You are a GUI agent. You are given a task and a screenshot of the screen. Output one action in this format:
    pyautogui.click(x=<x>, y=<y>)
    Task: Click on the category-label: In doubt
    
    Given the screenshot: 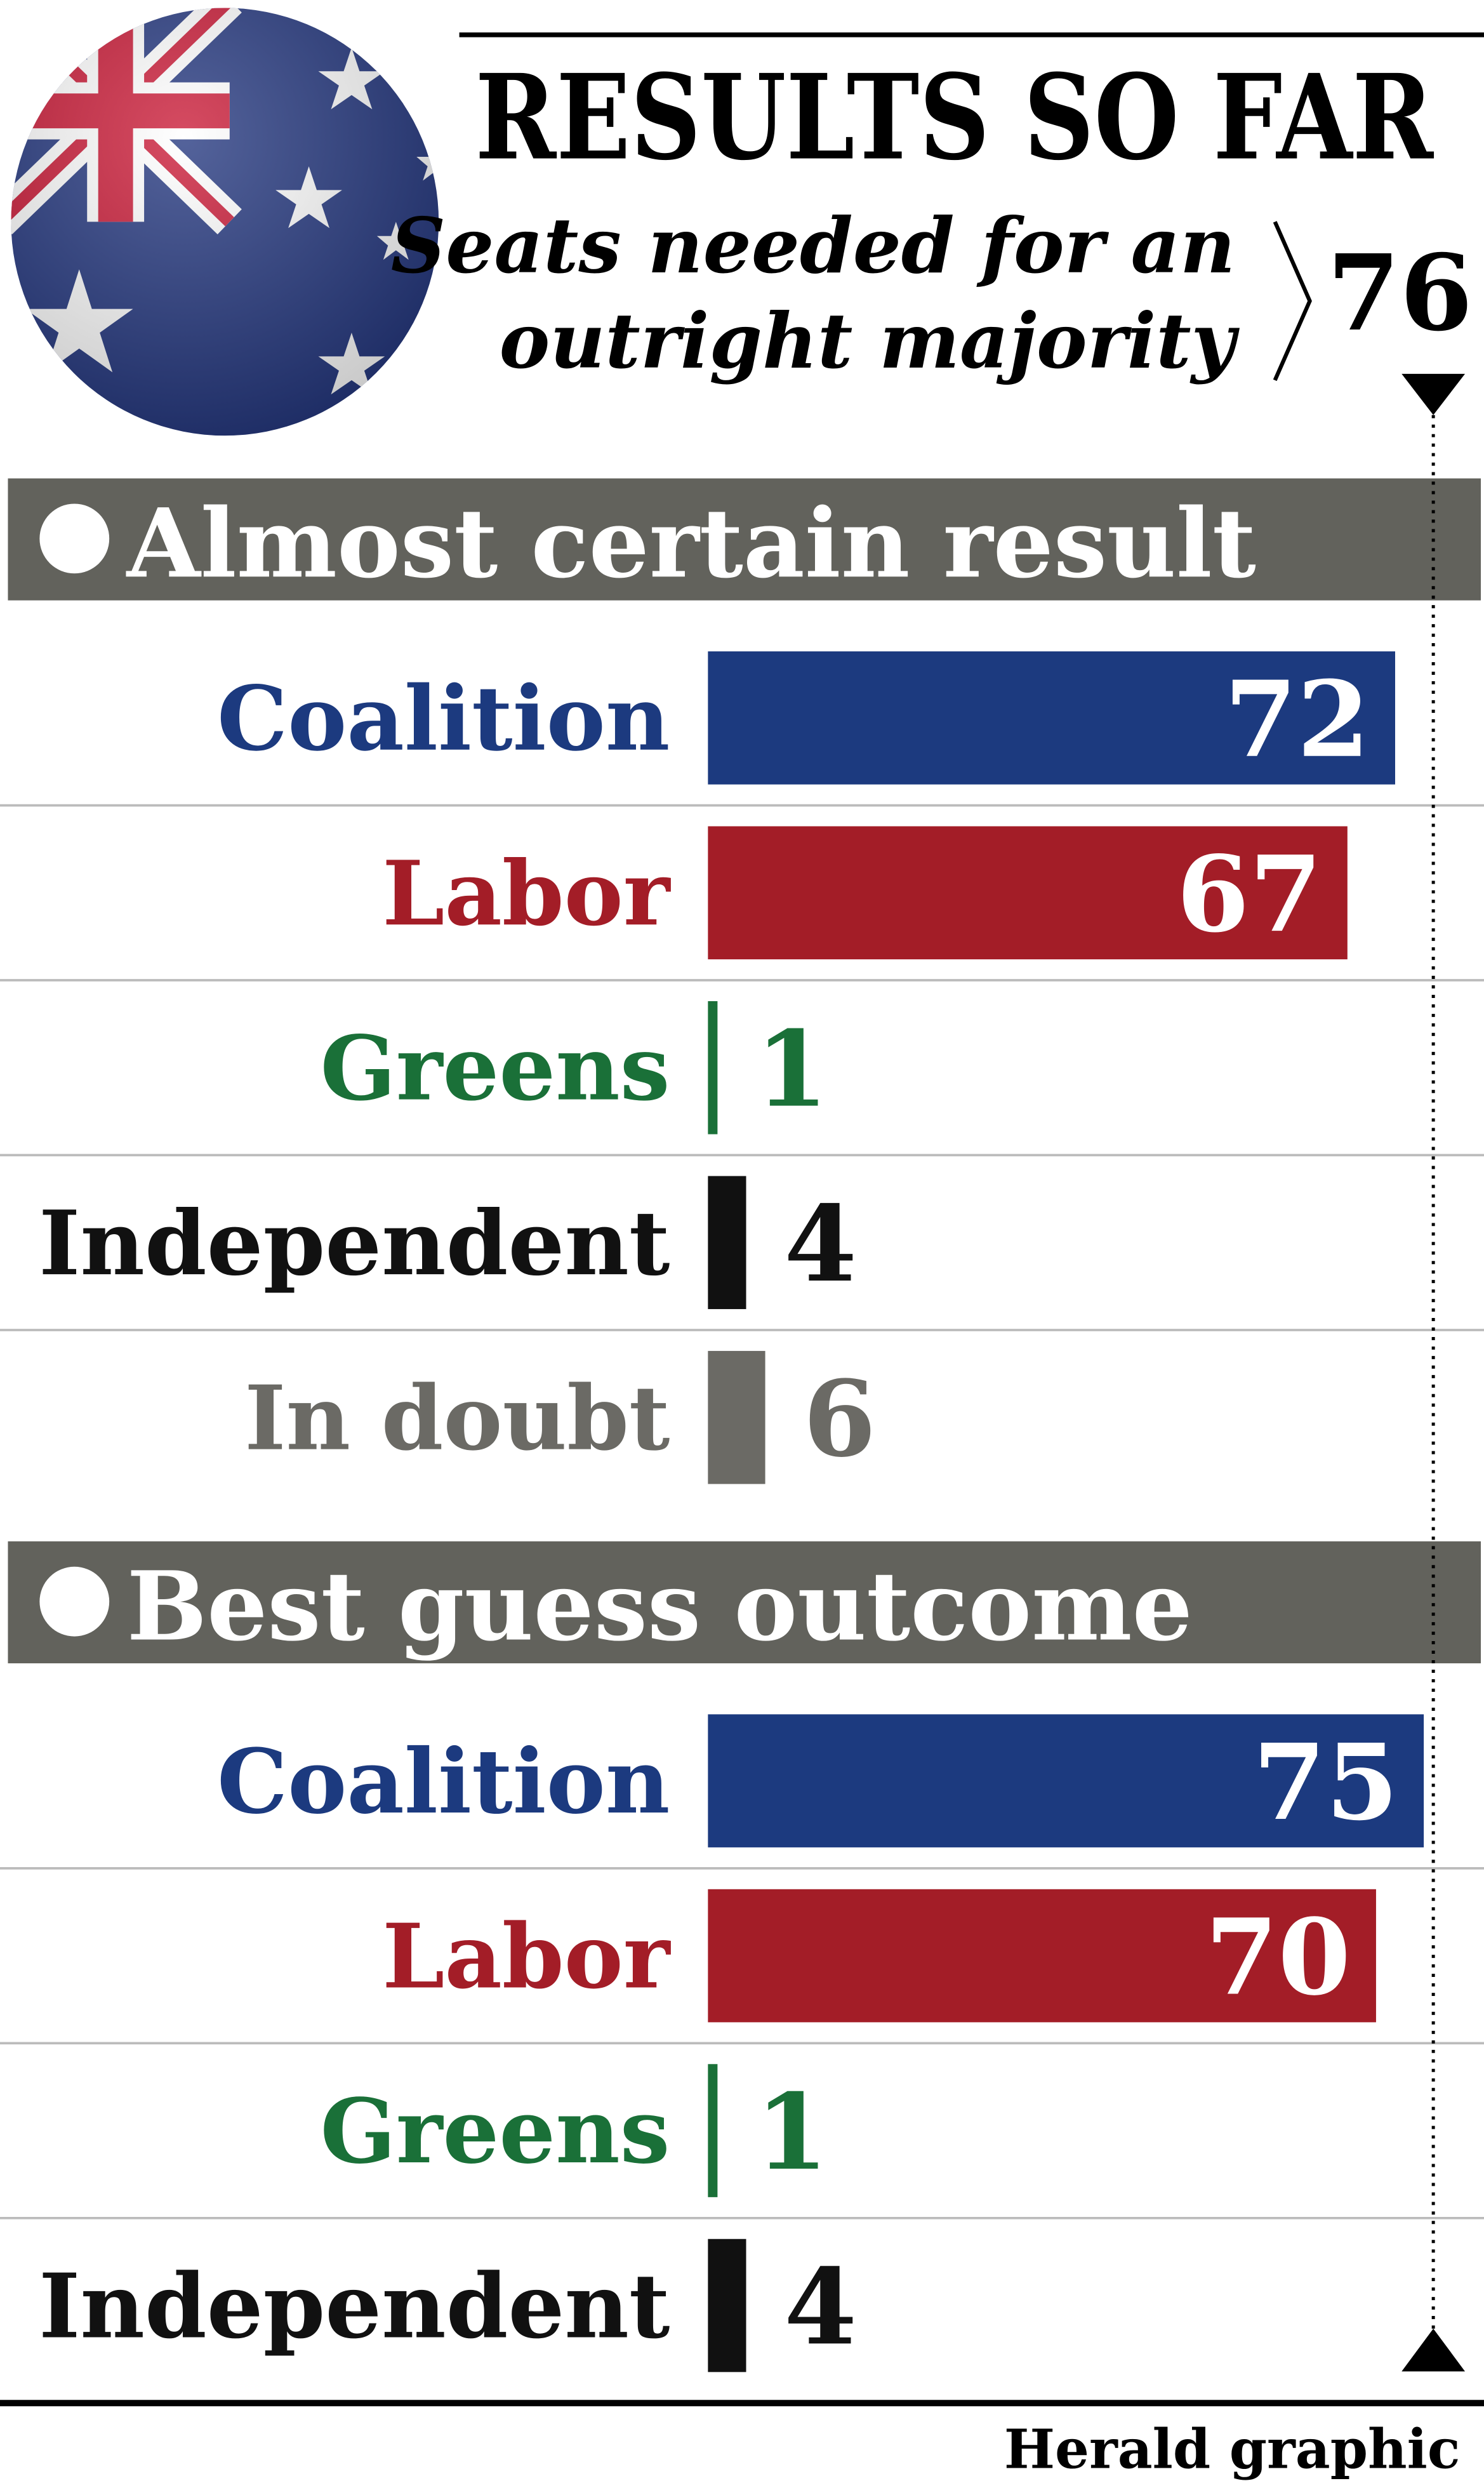 What is the action you would take?
    pyautogui.click(x=457, y=1418)
    